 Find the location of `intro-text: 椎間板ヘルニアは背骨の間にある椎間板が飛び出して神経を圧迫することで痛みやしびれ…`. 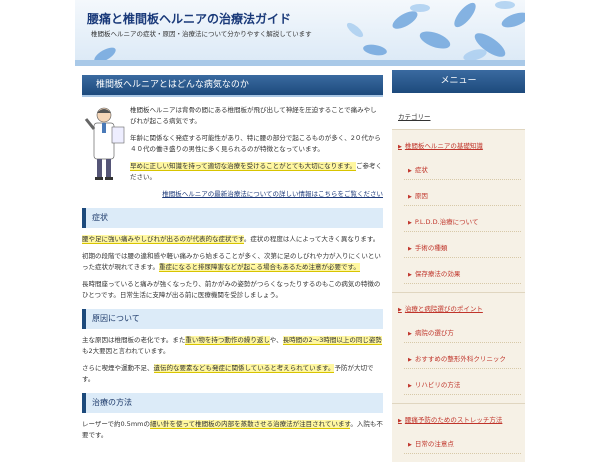

intro-text: 椎間板ヘルニアは背骨の間にある椎間板が飛び出して神経を圧迫することで痛みやしびれ… is located at coordinates (256, 144).